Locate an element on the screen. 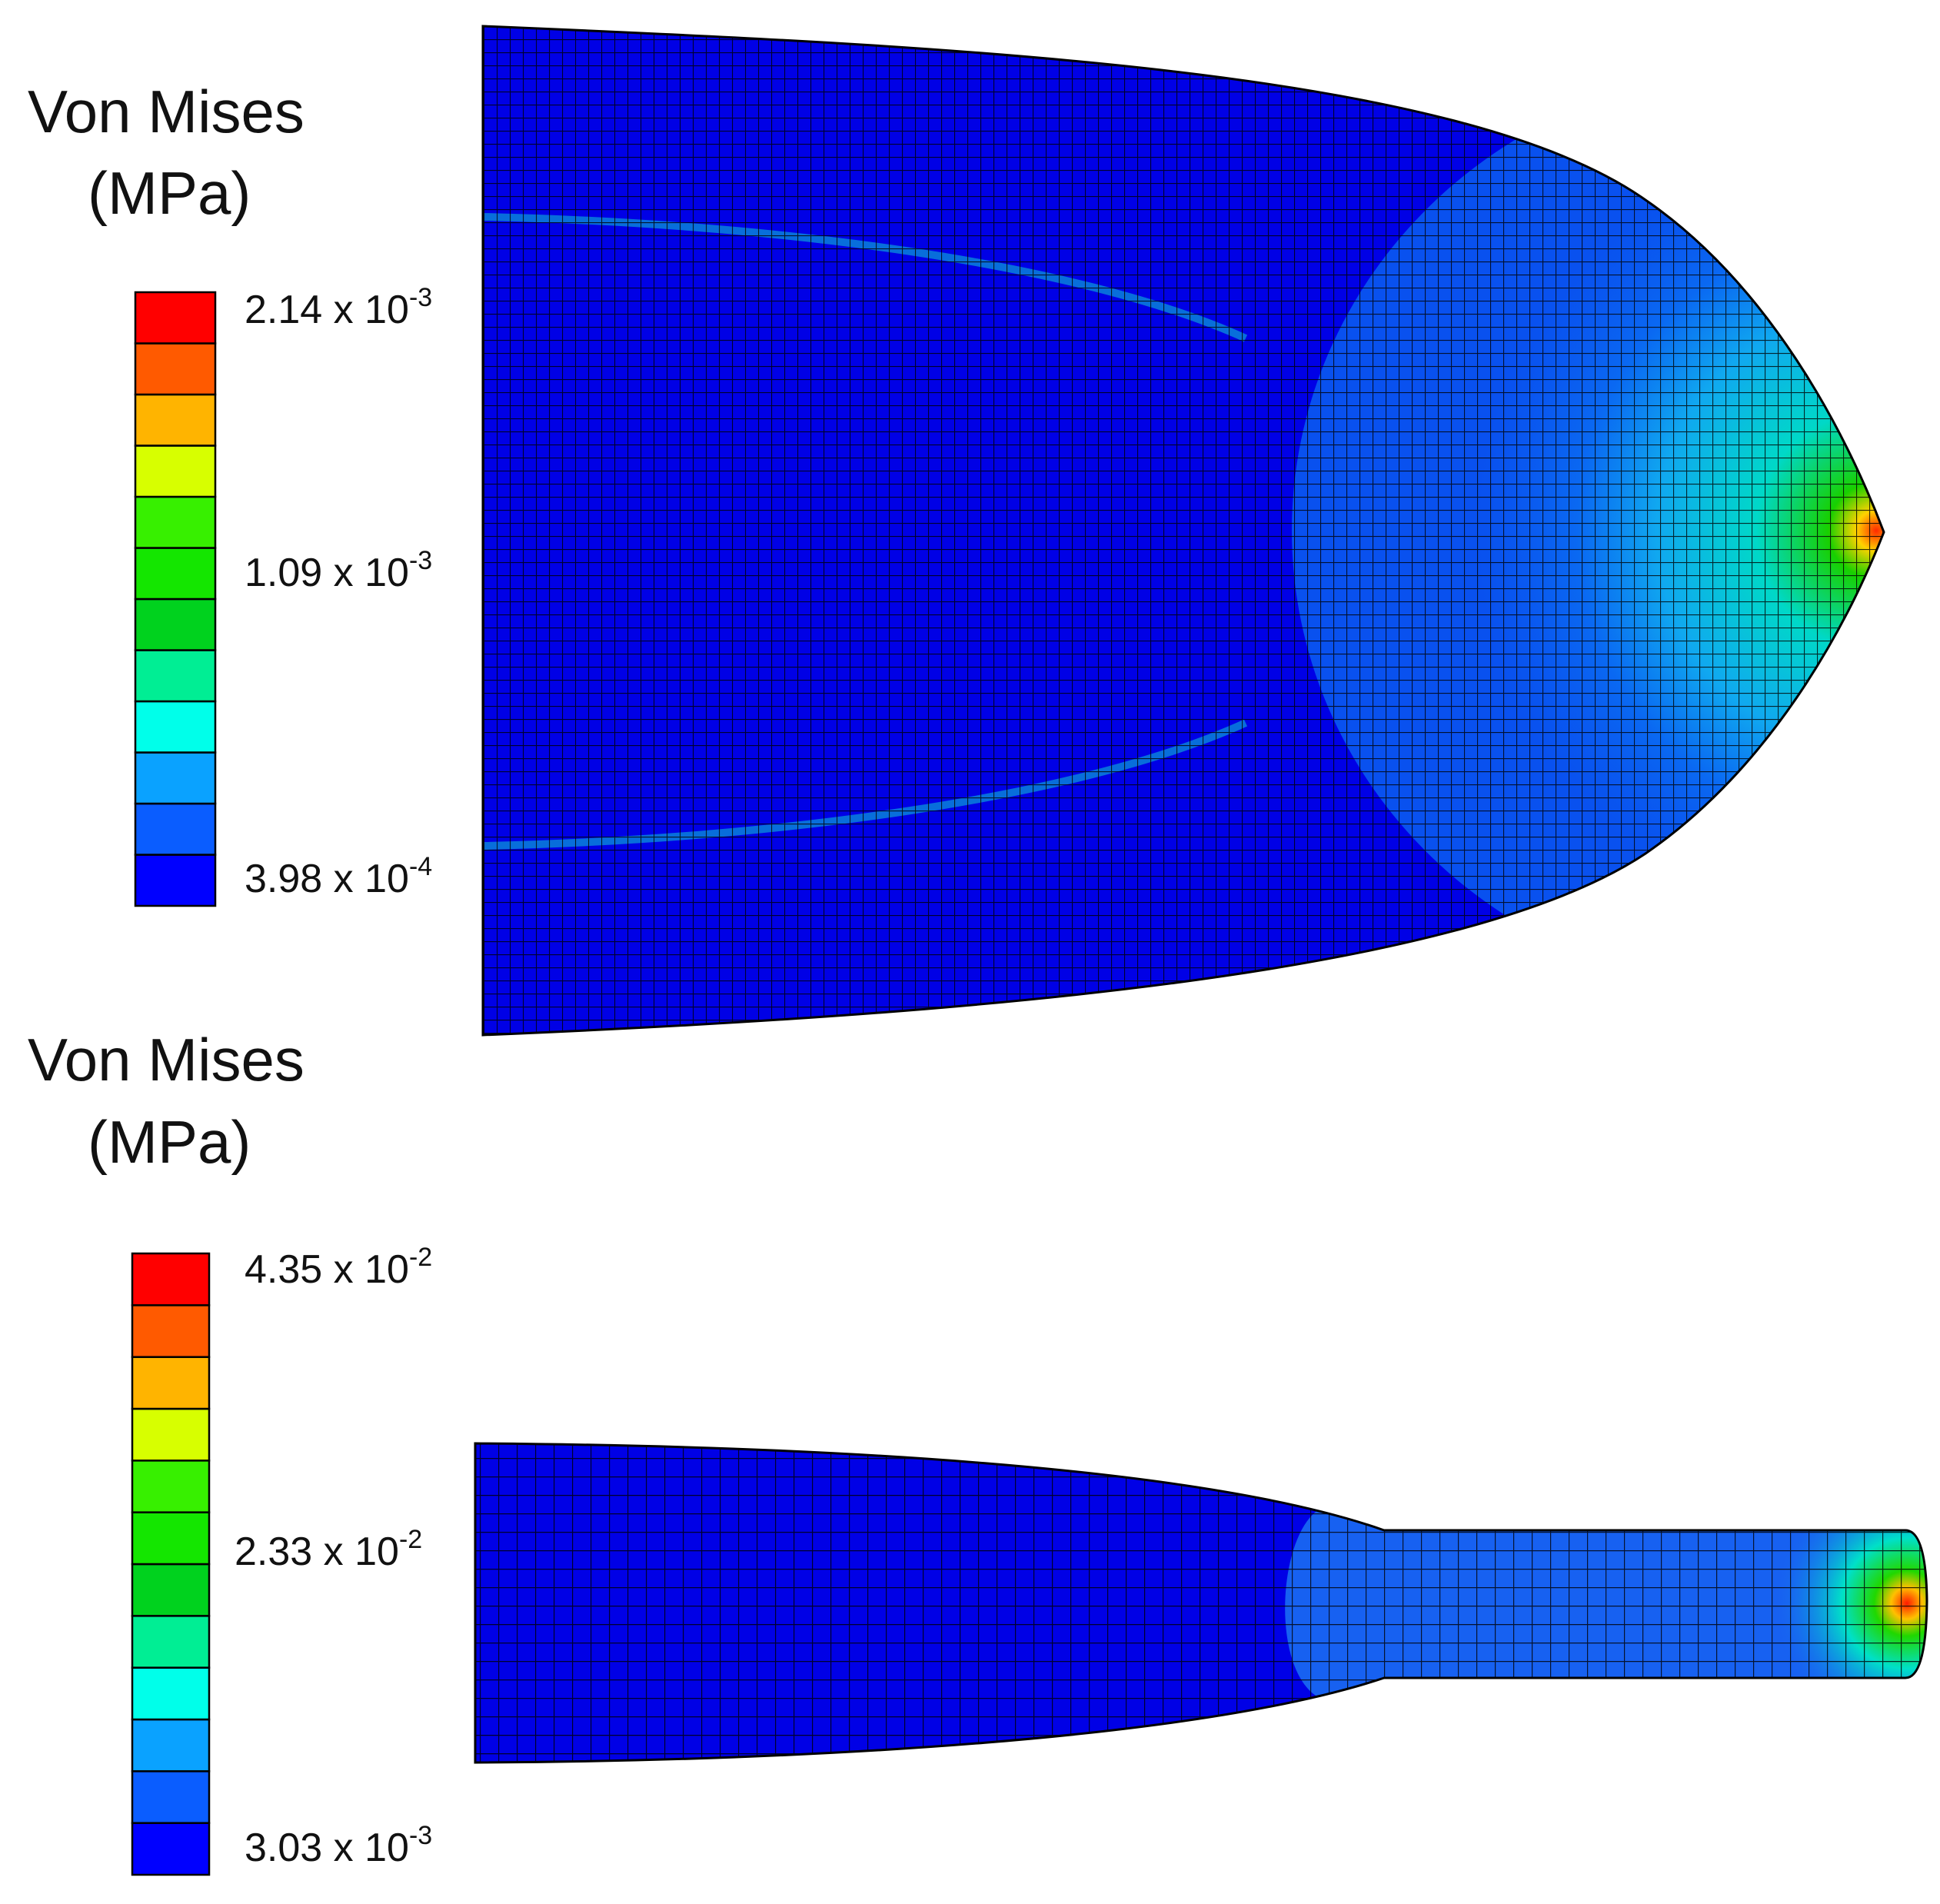 Image resolution: width=1940 pixels, height=1904 pixels. legend-label-mid: 2.33 x 10⁻² is located at coordinates (329, 1549).